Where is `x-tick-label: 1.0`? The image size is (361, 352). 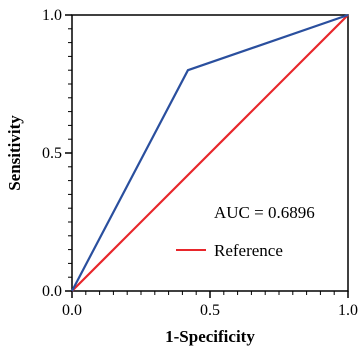
x-tick-label: 1.0 is located at coordinates (348, 310).